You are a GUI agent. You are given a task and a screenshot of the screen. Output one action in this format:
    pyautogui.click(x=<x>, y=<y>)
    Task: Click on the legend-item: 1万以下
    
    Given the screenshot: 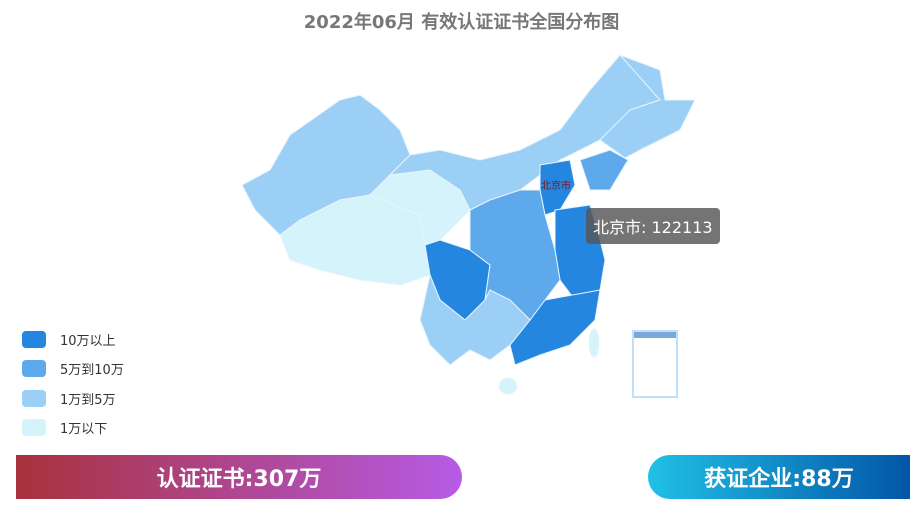 What is the action you would take?
    pyautogui.click(x=64, y=427)
    